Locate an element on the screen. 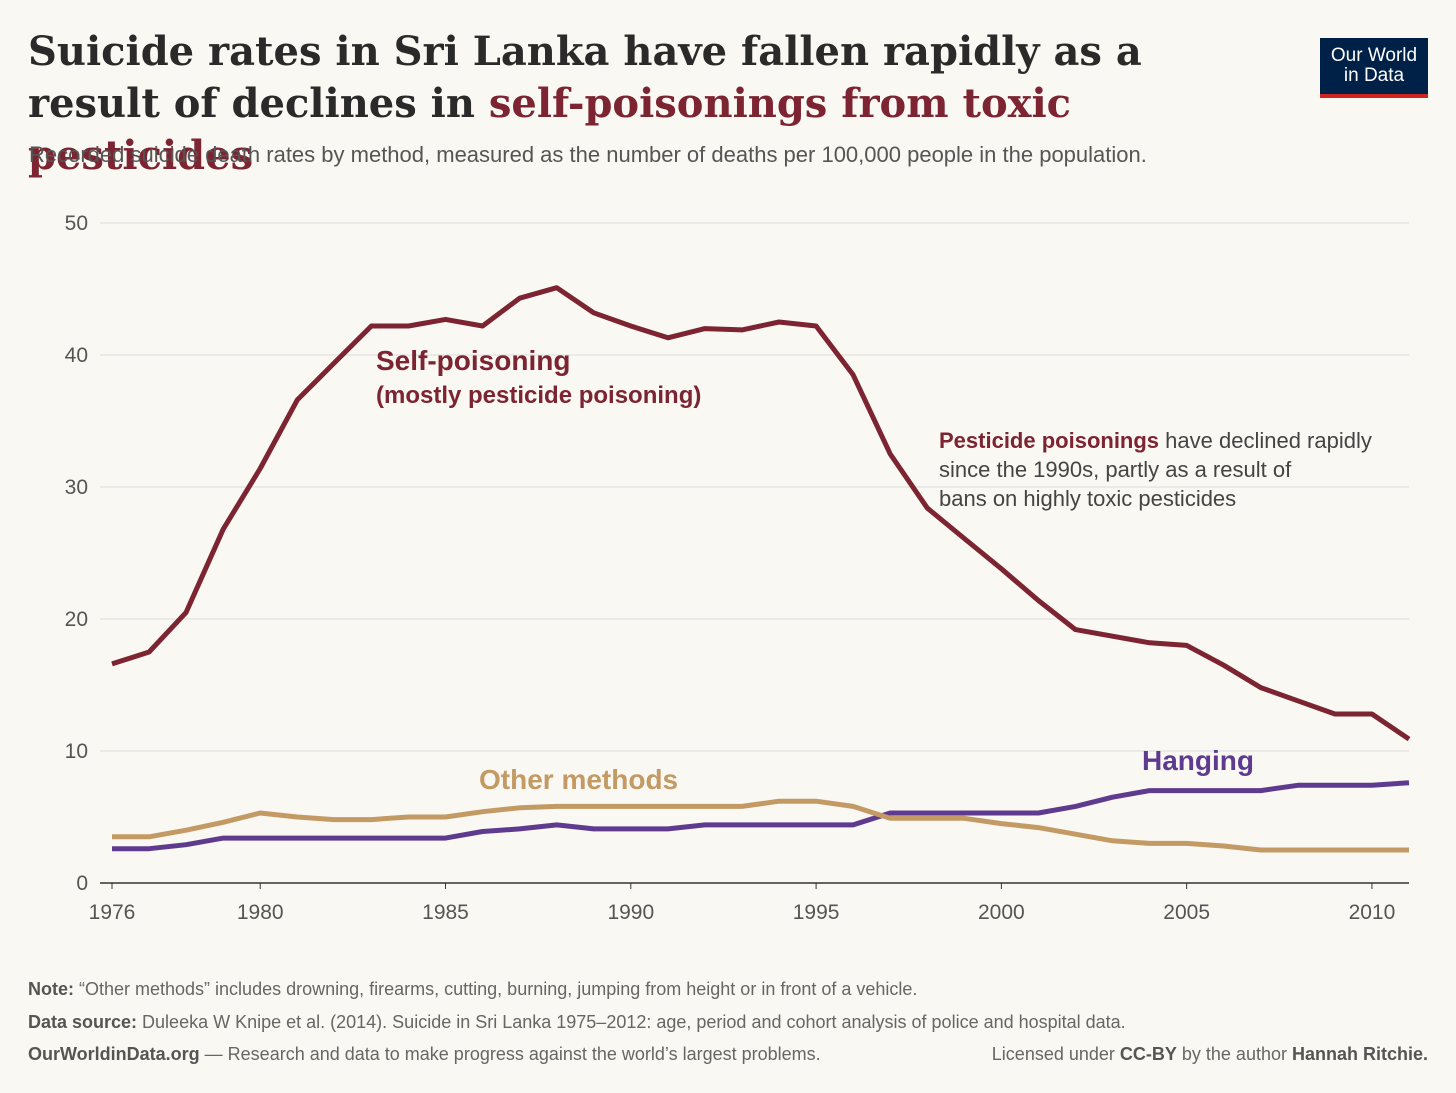 The image size is (1456, 1093). x-tick-label: 1980 is located at coordinates (260, 912).